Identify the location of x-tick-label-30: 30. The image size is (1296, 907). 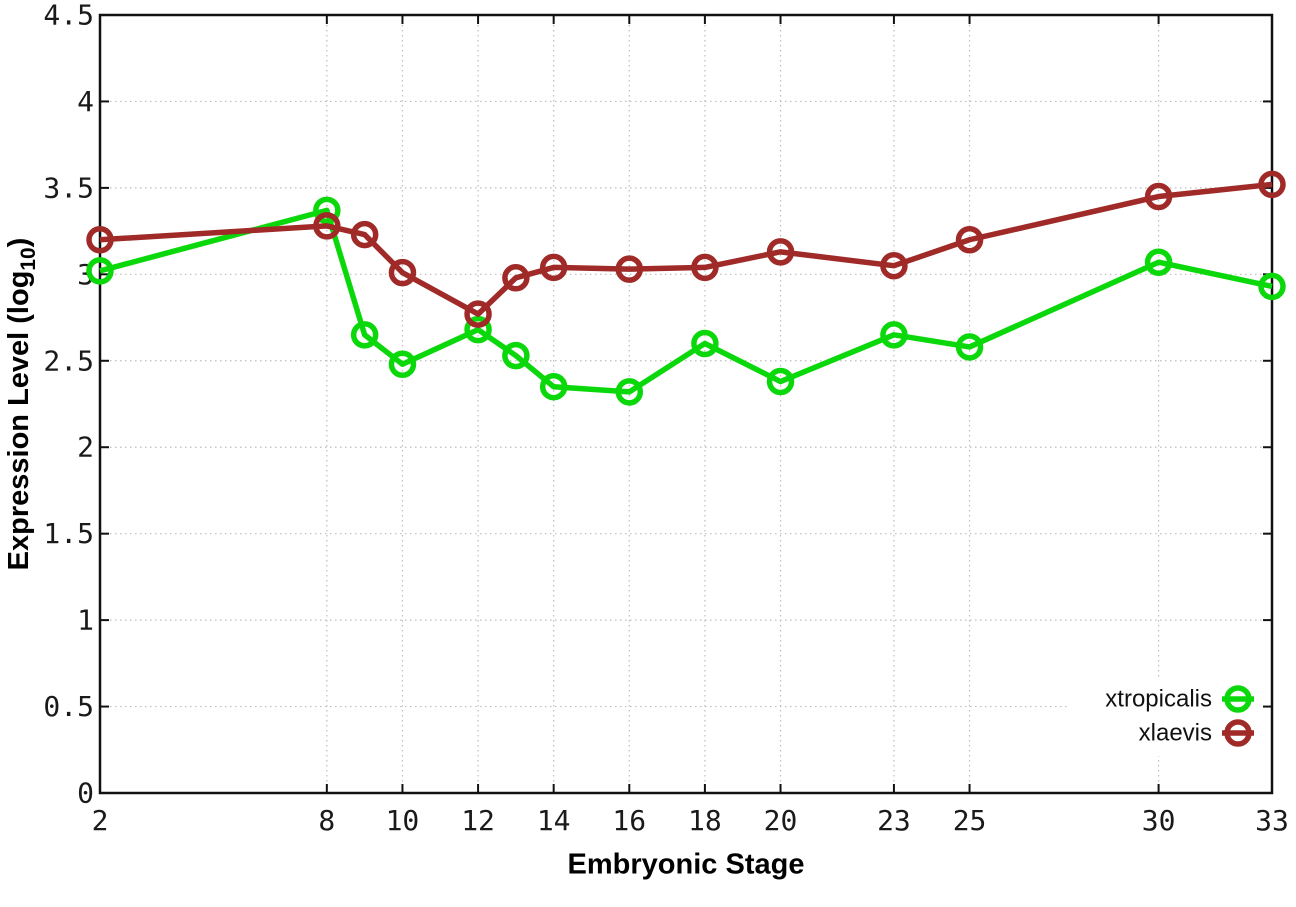
(1159, 820).